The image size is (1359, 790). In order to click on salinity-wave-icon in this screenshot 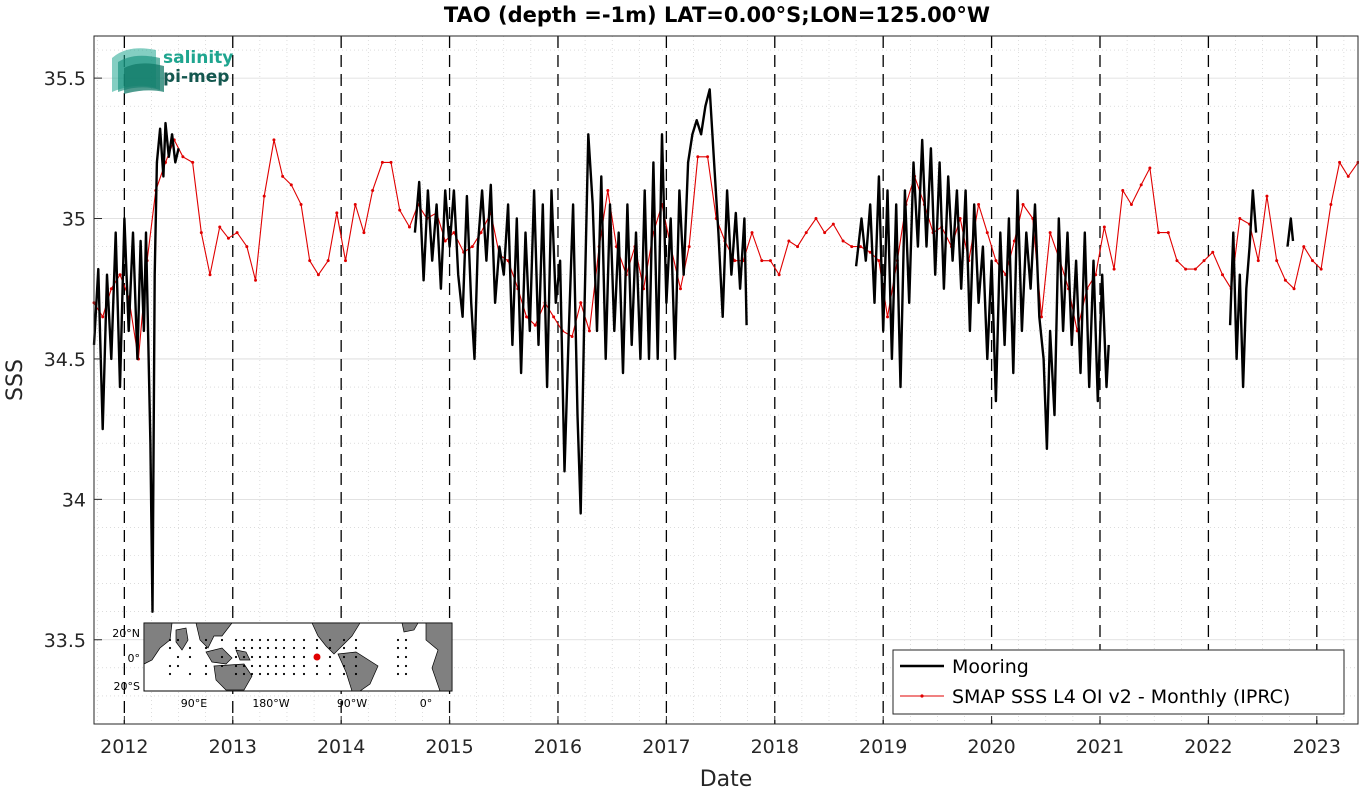, I will do `click(138, 71)`.